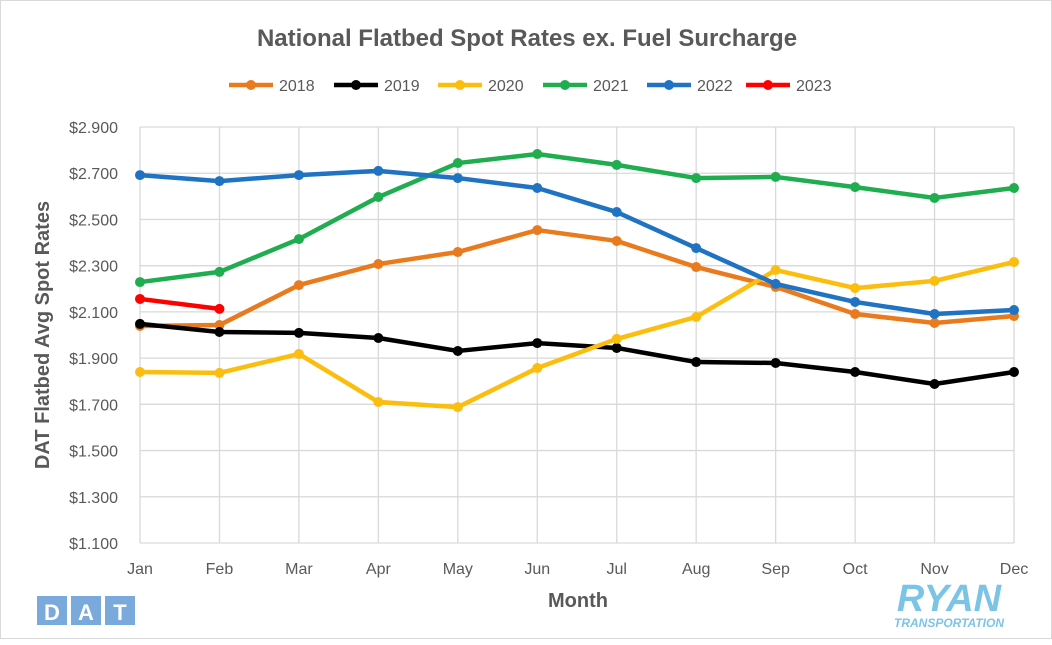 This screenshot has height=645, width=1052. What do you see at coordinates (855, 569) in the screenshot?
I see `x-tick-label: Oct` at bounding box center [855, 569].